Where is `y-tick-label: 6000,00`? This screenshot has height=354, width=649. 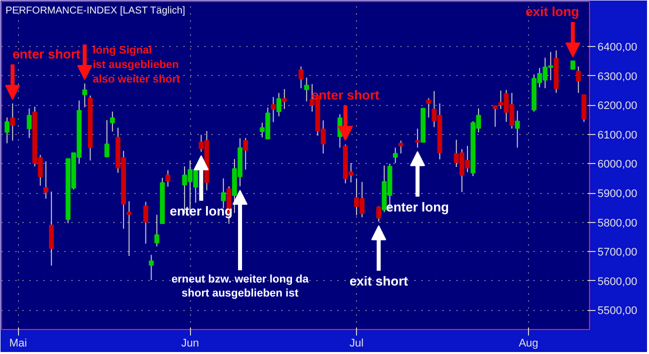
y-tick-label: 6000,00 is located at coordinates (618, 164).